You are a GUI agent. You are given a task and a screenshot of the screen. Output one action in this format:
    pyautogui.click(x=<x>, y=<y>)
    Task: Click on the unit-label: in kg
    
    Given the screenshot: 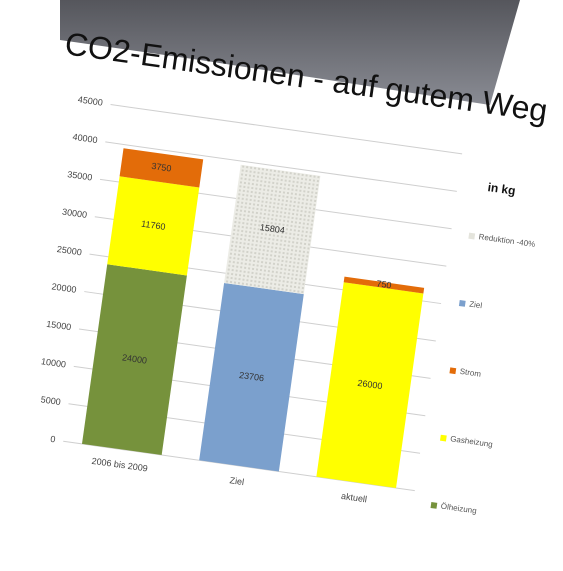 What is the action you would take?
    pyautogui.click(x=502, y=189)
    